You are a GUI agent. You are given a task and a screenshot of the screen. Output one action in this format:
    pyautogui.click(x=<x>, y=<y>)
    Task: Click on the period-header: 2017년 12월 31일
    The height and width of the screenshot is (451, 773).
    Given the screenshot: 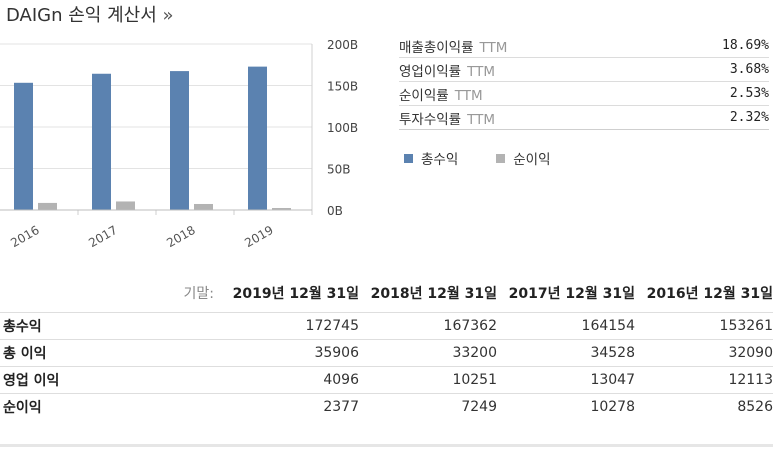 What is the action you would take?
    pyautogui.click(x=571, y=294)
    